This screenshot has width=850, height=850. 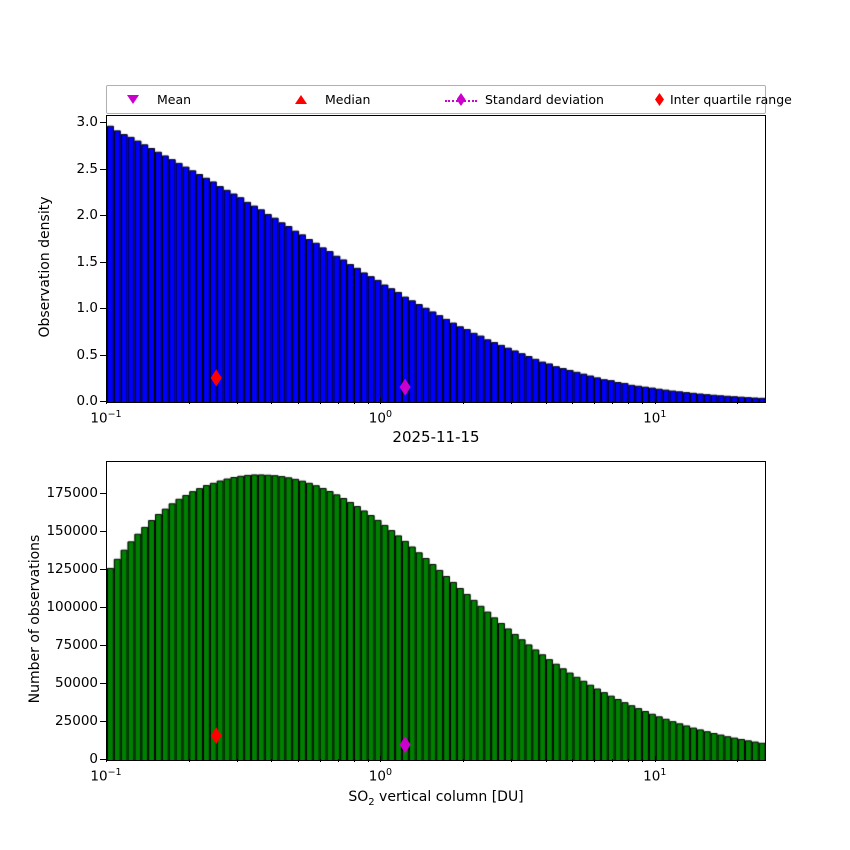 What do you see at coordinates (133, 100) in the screenshot?
I see `triangle-down-icon` at bounding box center [133, 100].